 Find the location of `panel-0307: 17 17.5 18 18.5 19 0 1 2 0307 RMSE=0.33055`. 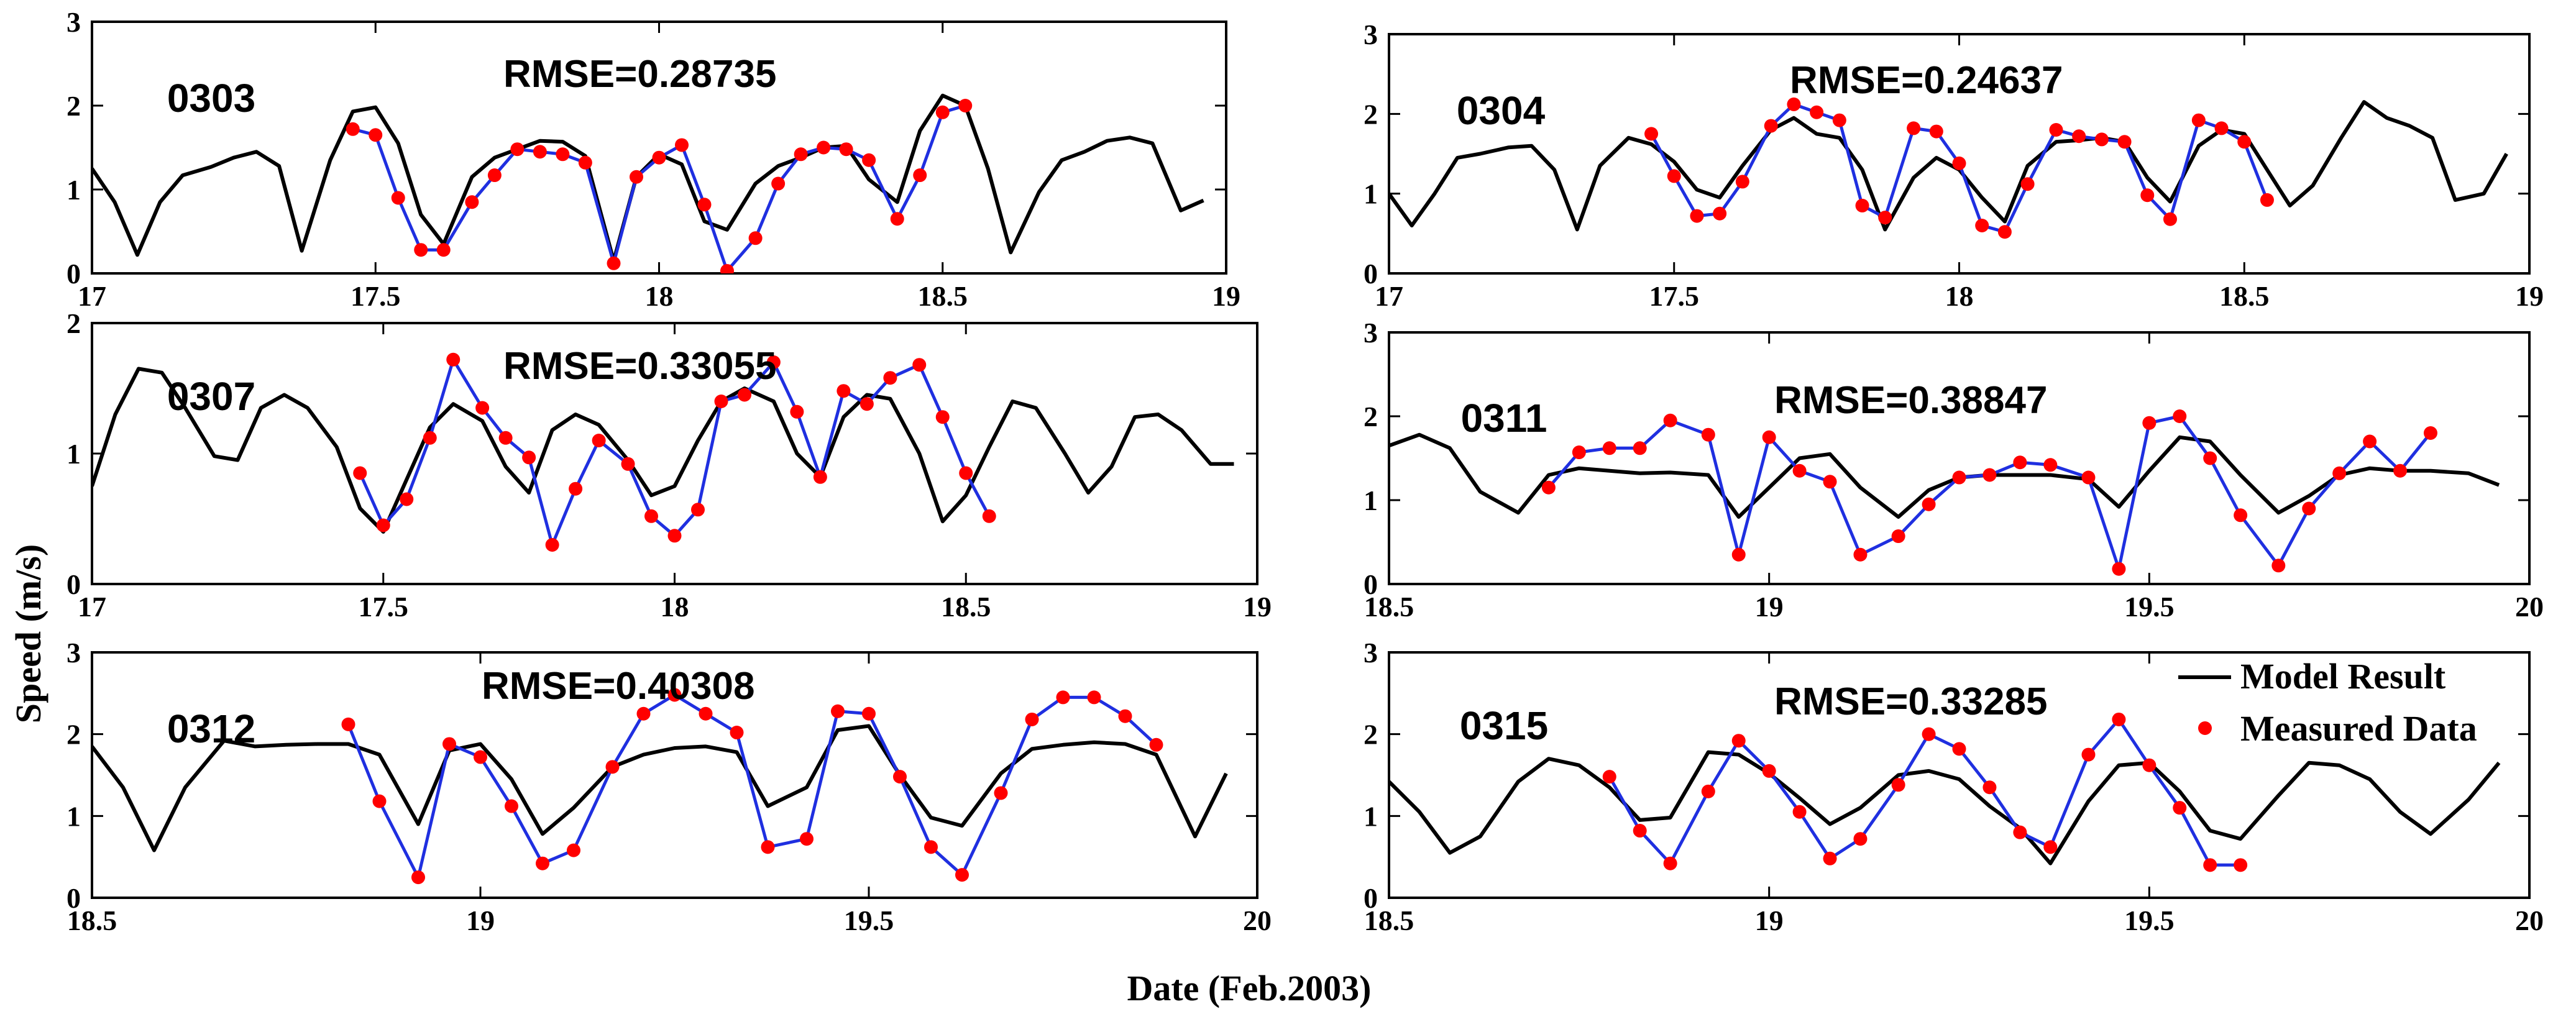

panel-0307: 17 17.5 18 18.5 19 0 1 2 0307 RMSE=0.33055 is located at coordinates (669, 465).